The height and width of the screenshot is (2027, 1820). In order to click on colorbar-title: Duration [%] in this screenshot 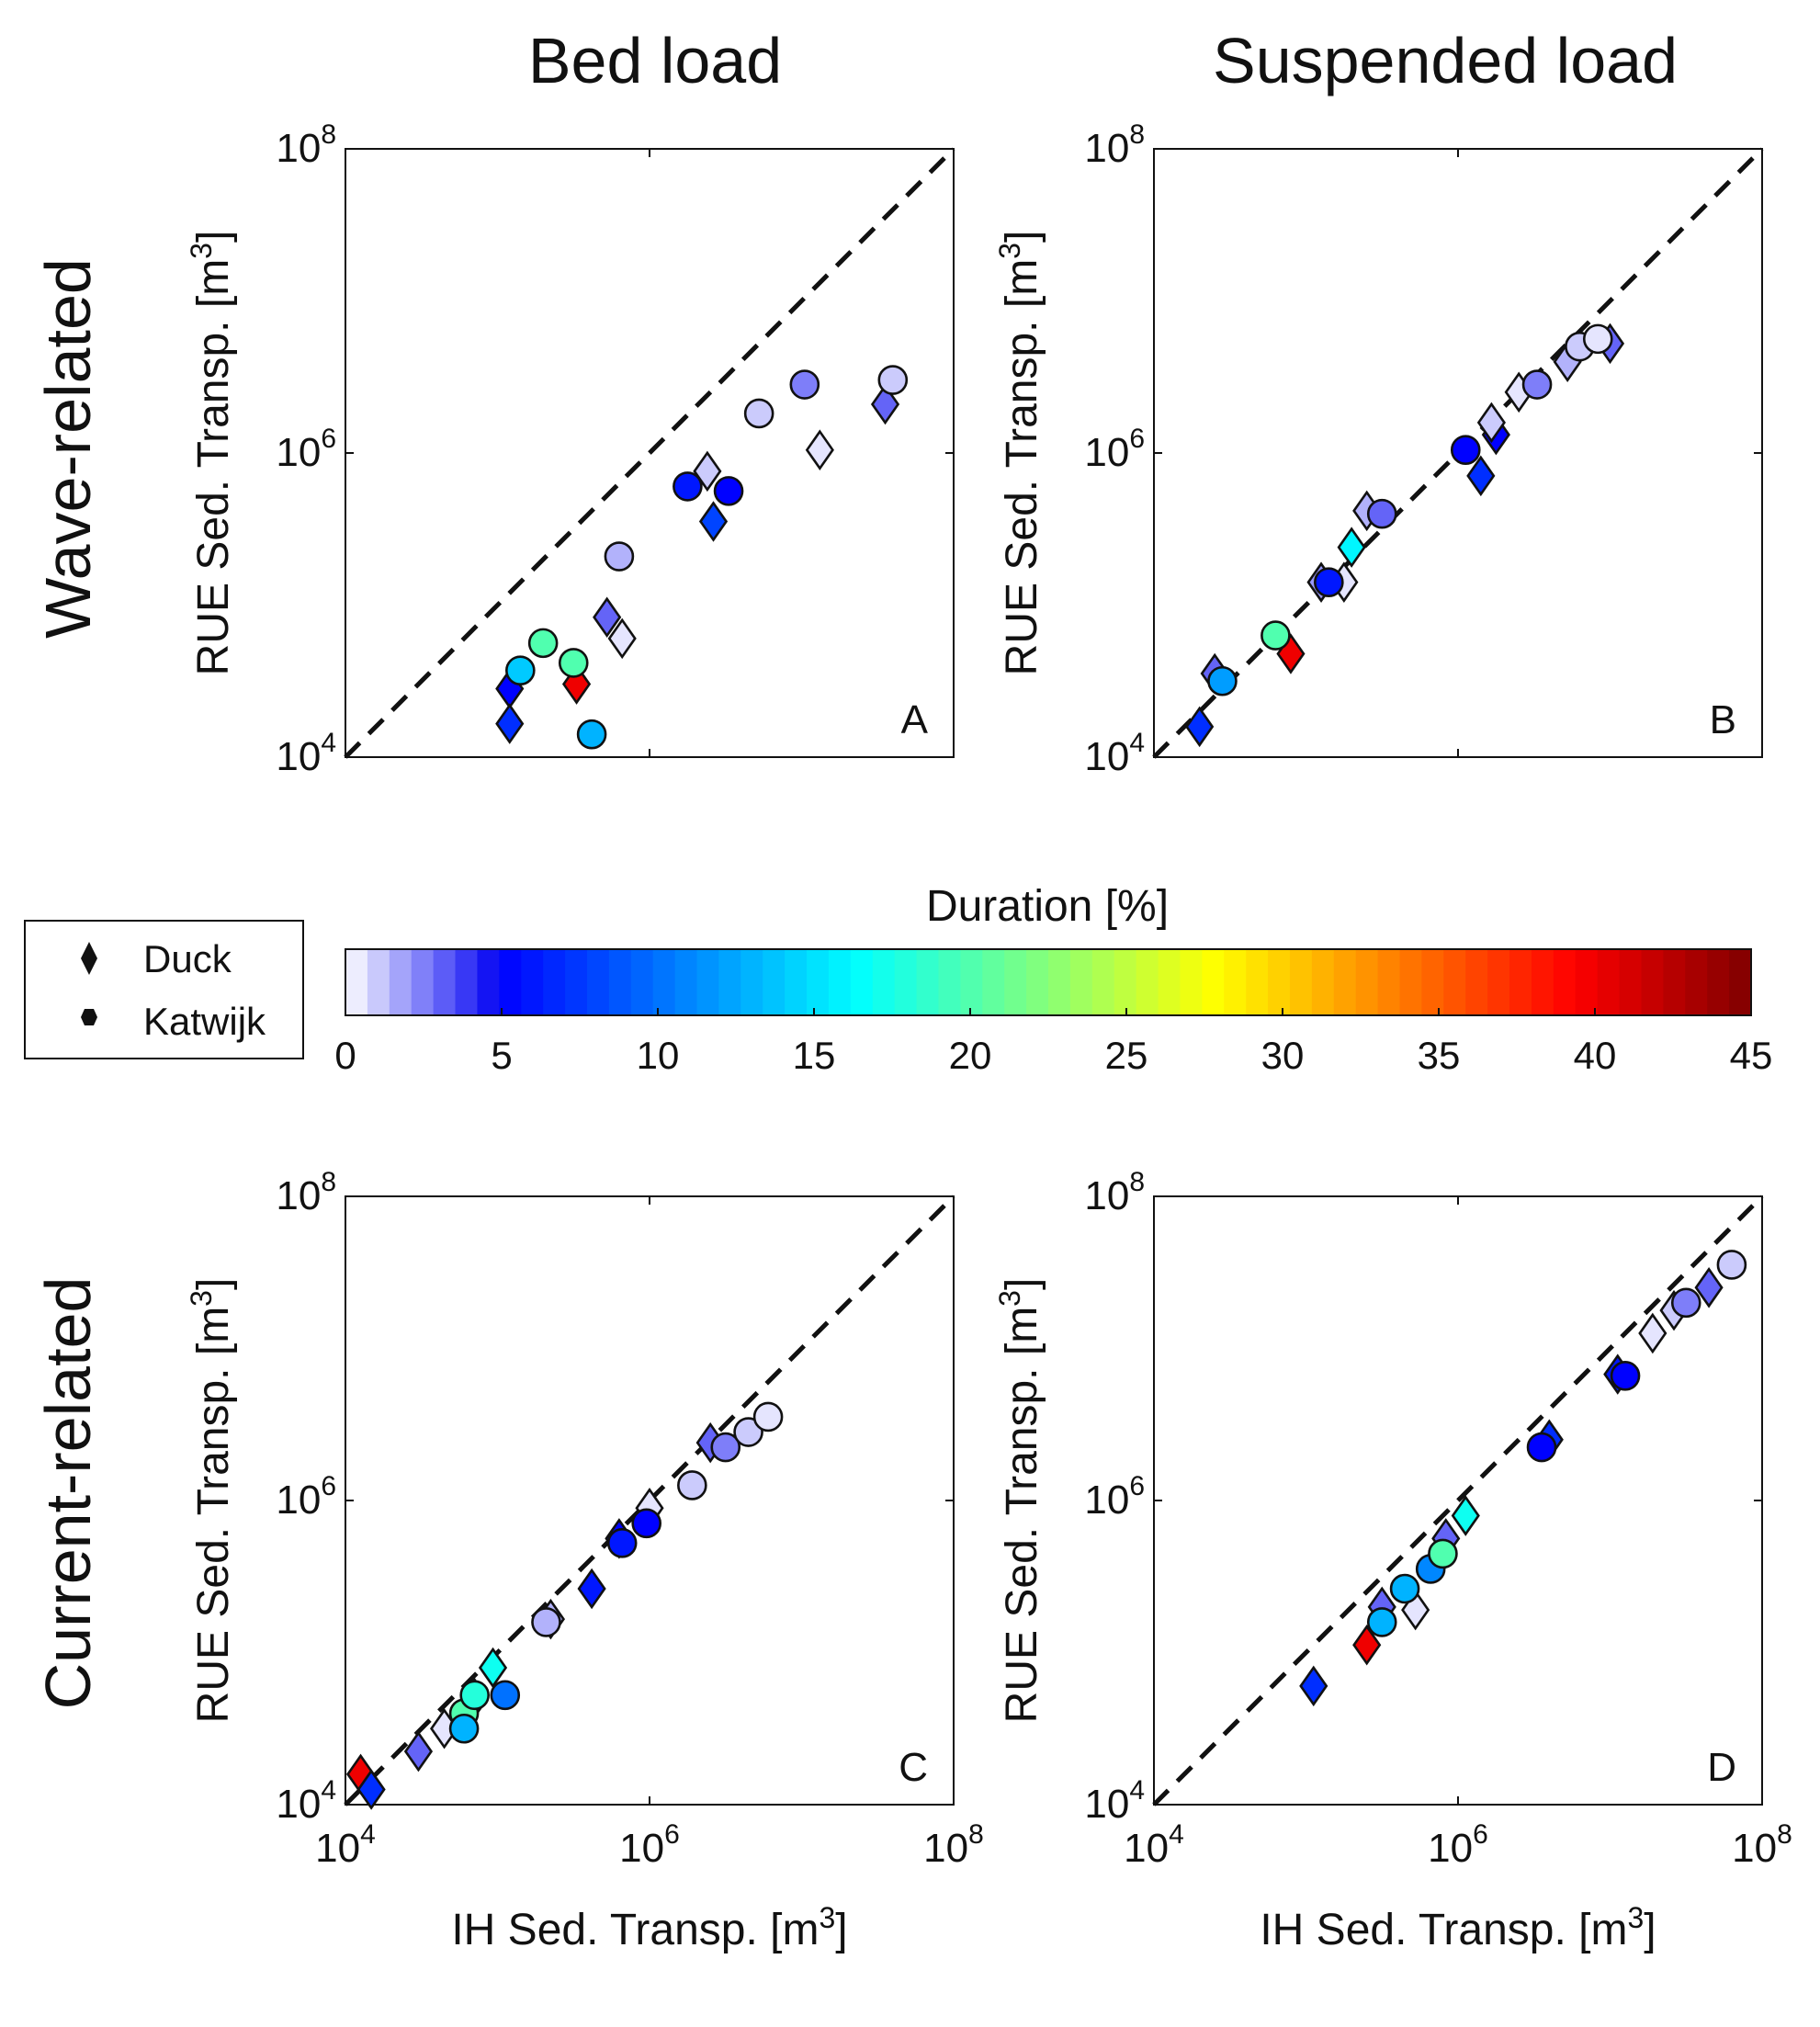, I will do `click(1047, 907)`.